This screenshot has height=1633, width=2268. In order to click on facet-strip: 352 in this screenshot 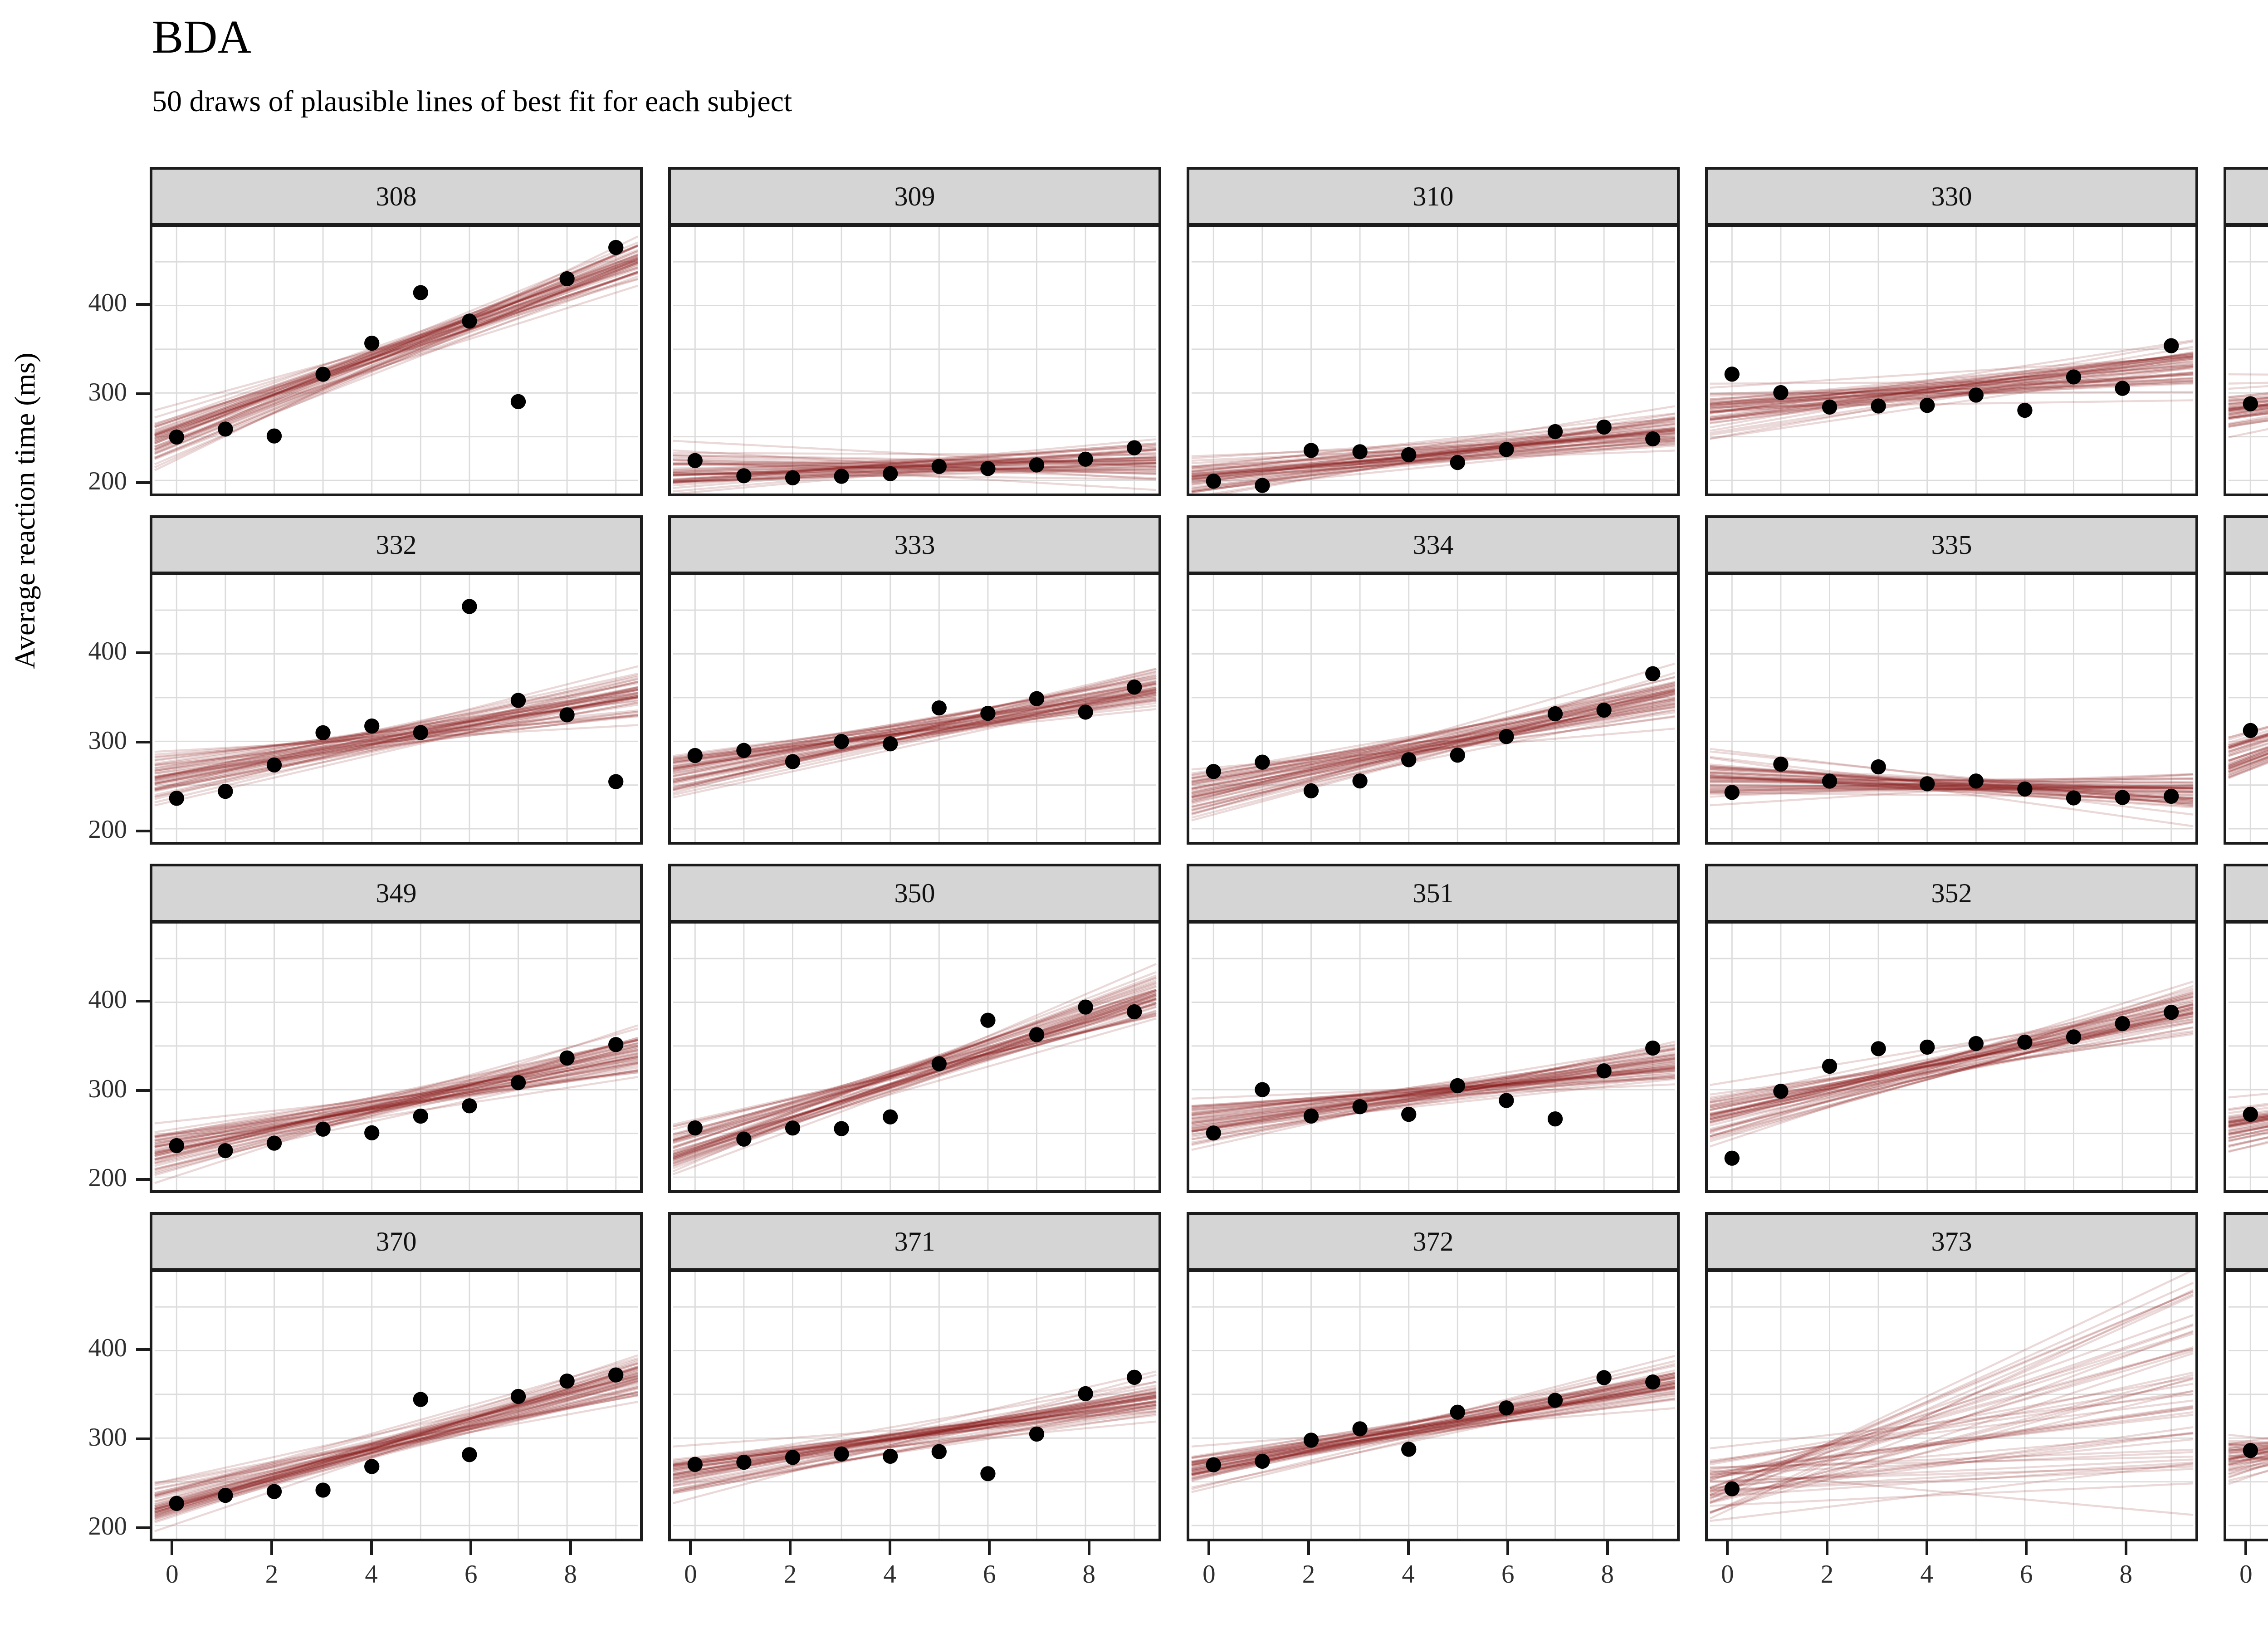, I will do `click(1951, 893)`.